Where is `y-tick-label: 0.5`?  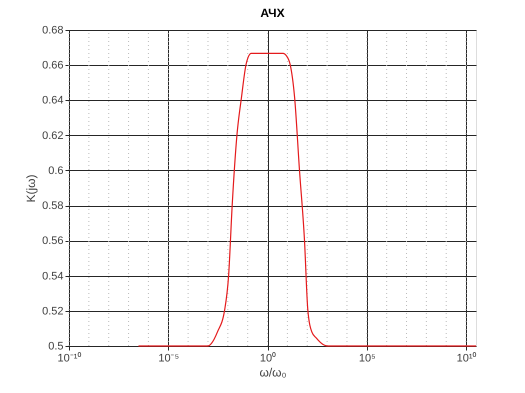
y-tick-label: 0.5 is located at coordinates (56, 346).